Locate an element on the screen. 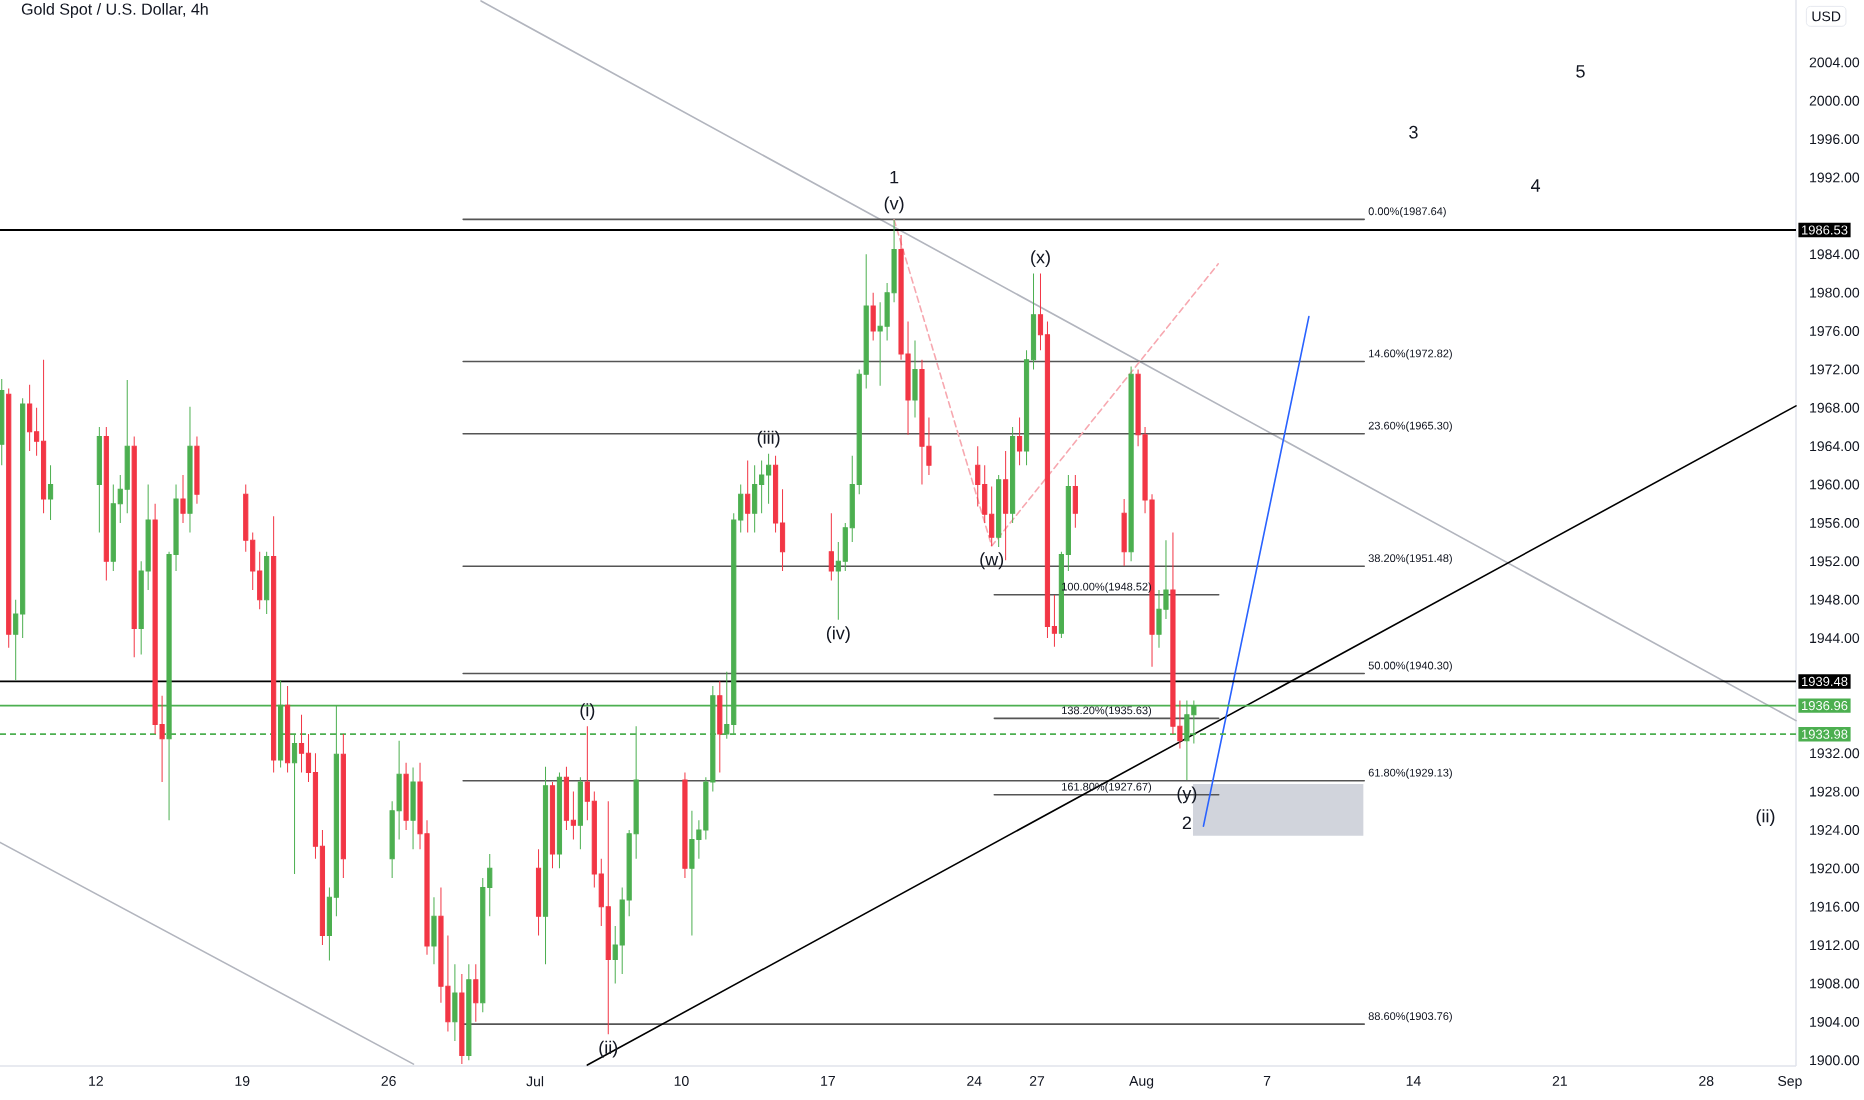 The height and width of the screenshot is (1100, 1864). annotation: 3 is located at coordinates (1413, 132).